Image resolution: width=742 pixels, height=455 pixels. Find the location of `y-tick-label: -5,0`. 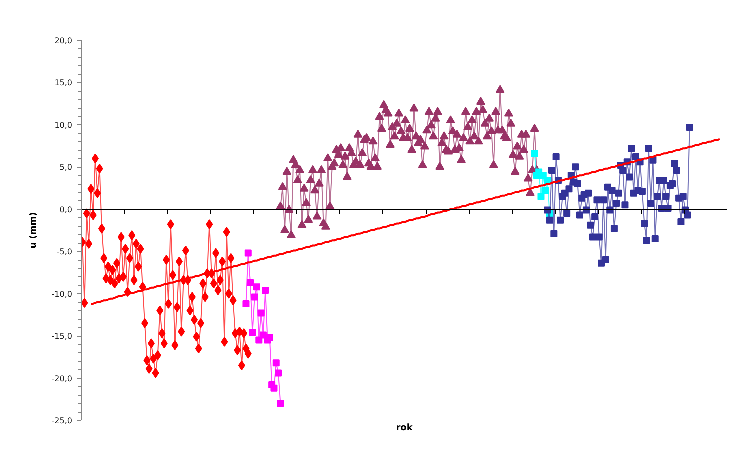

y-tick-label: -5,0 is located at coordinates (64, 252).